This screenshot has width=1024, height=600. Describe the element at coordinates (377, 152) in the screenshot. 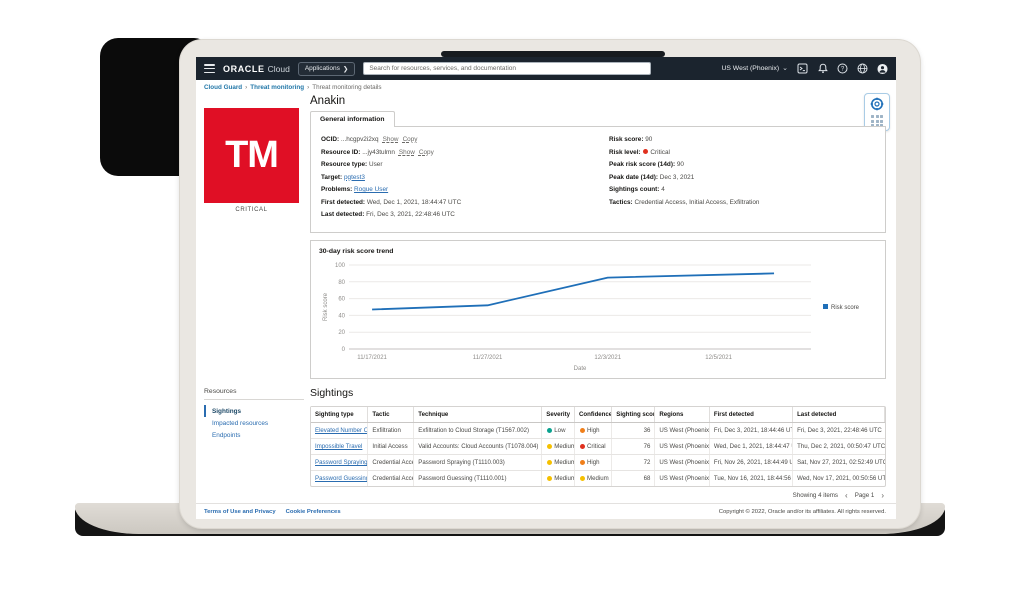

I see `info-row: Resource ID: ...jy43tulmn Show Copy` at that location.